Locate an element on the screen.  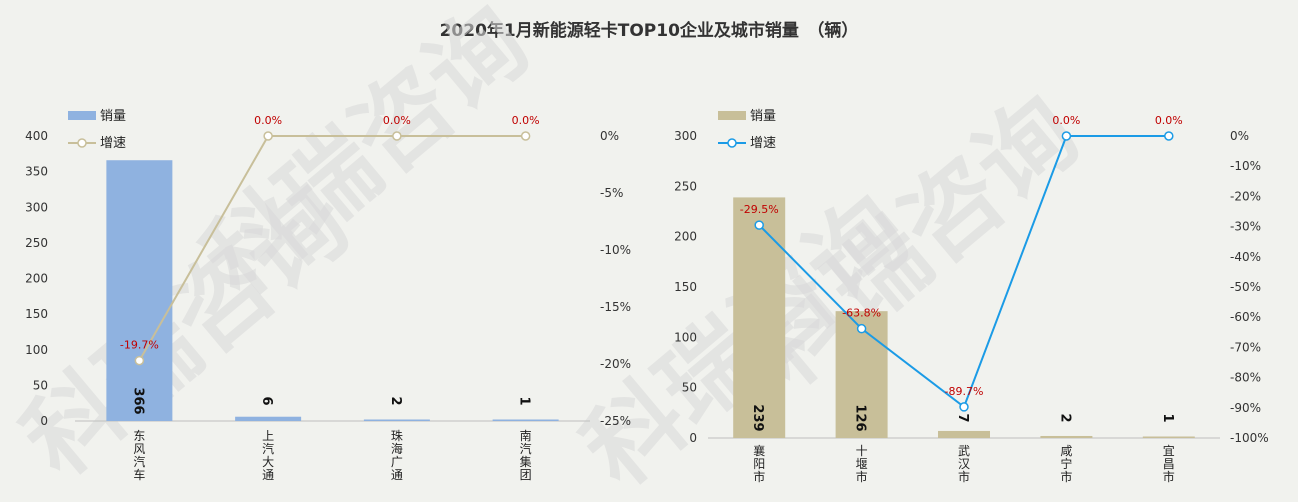
x-tick-label: 南汽集团 is located at coordinates (526, 455).